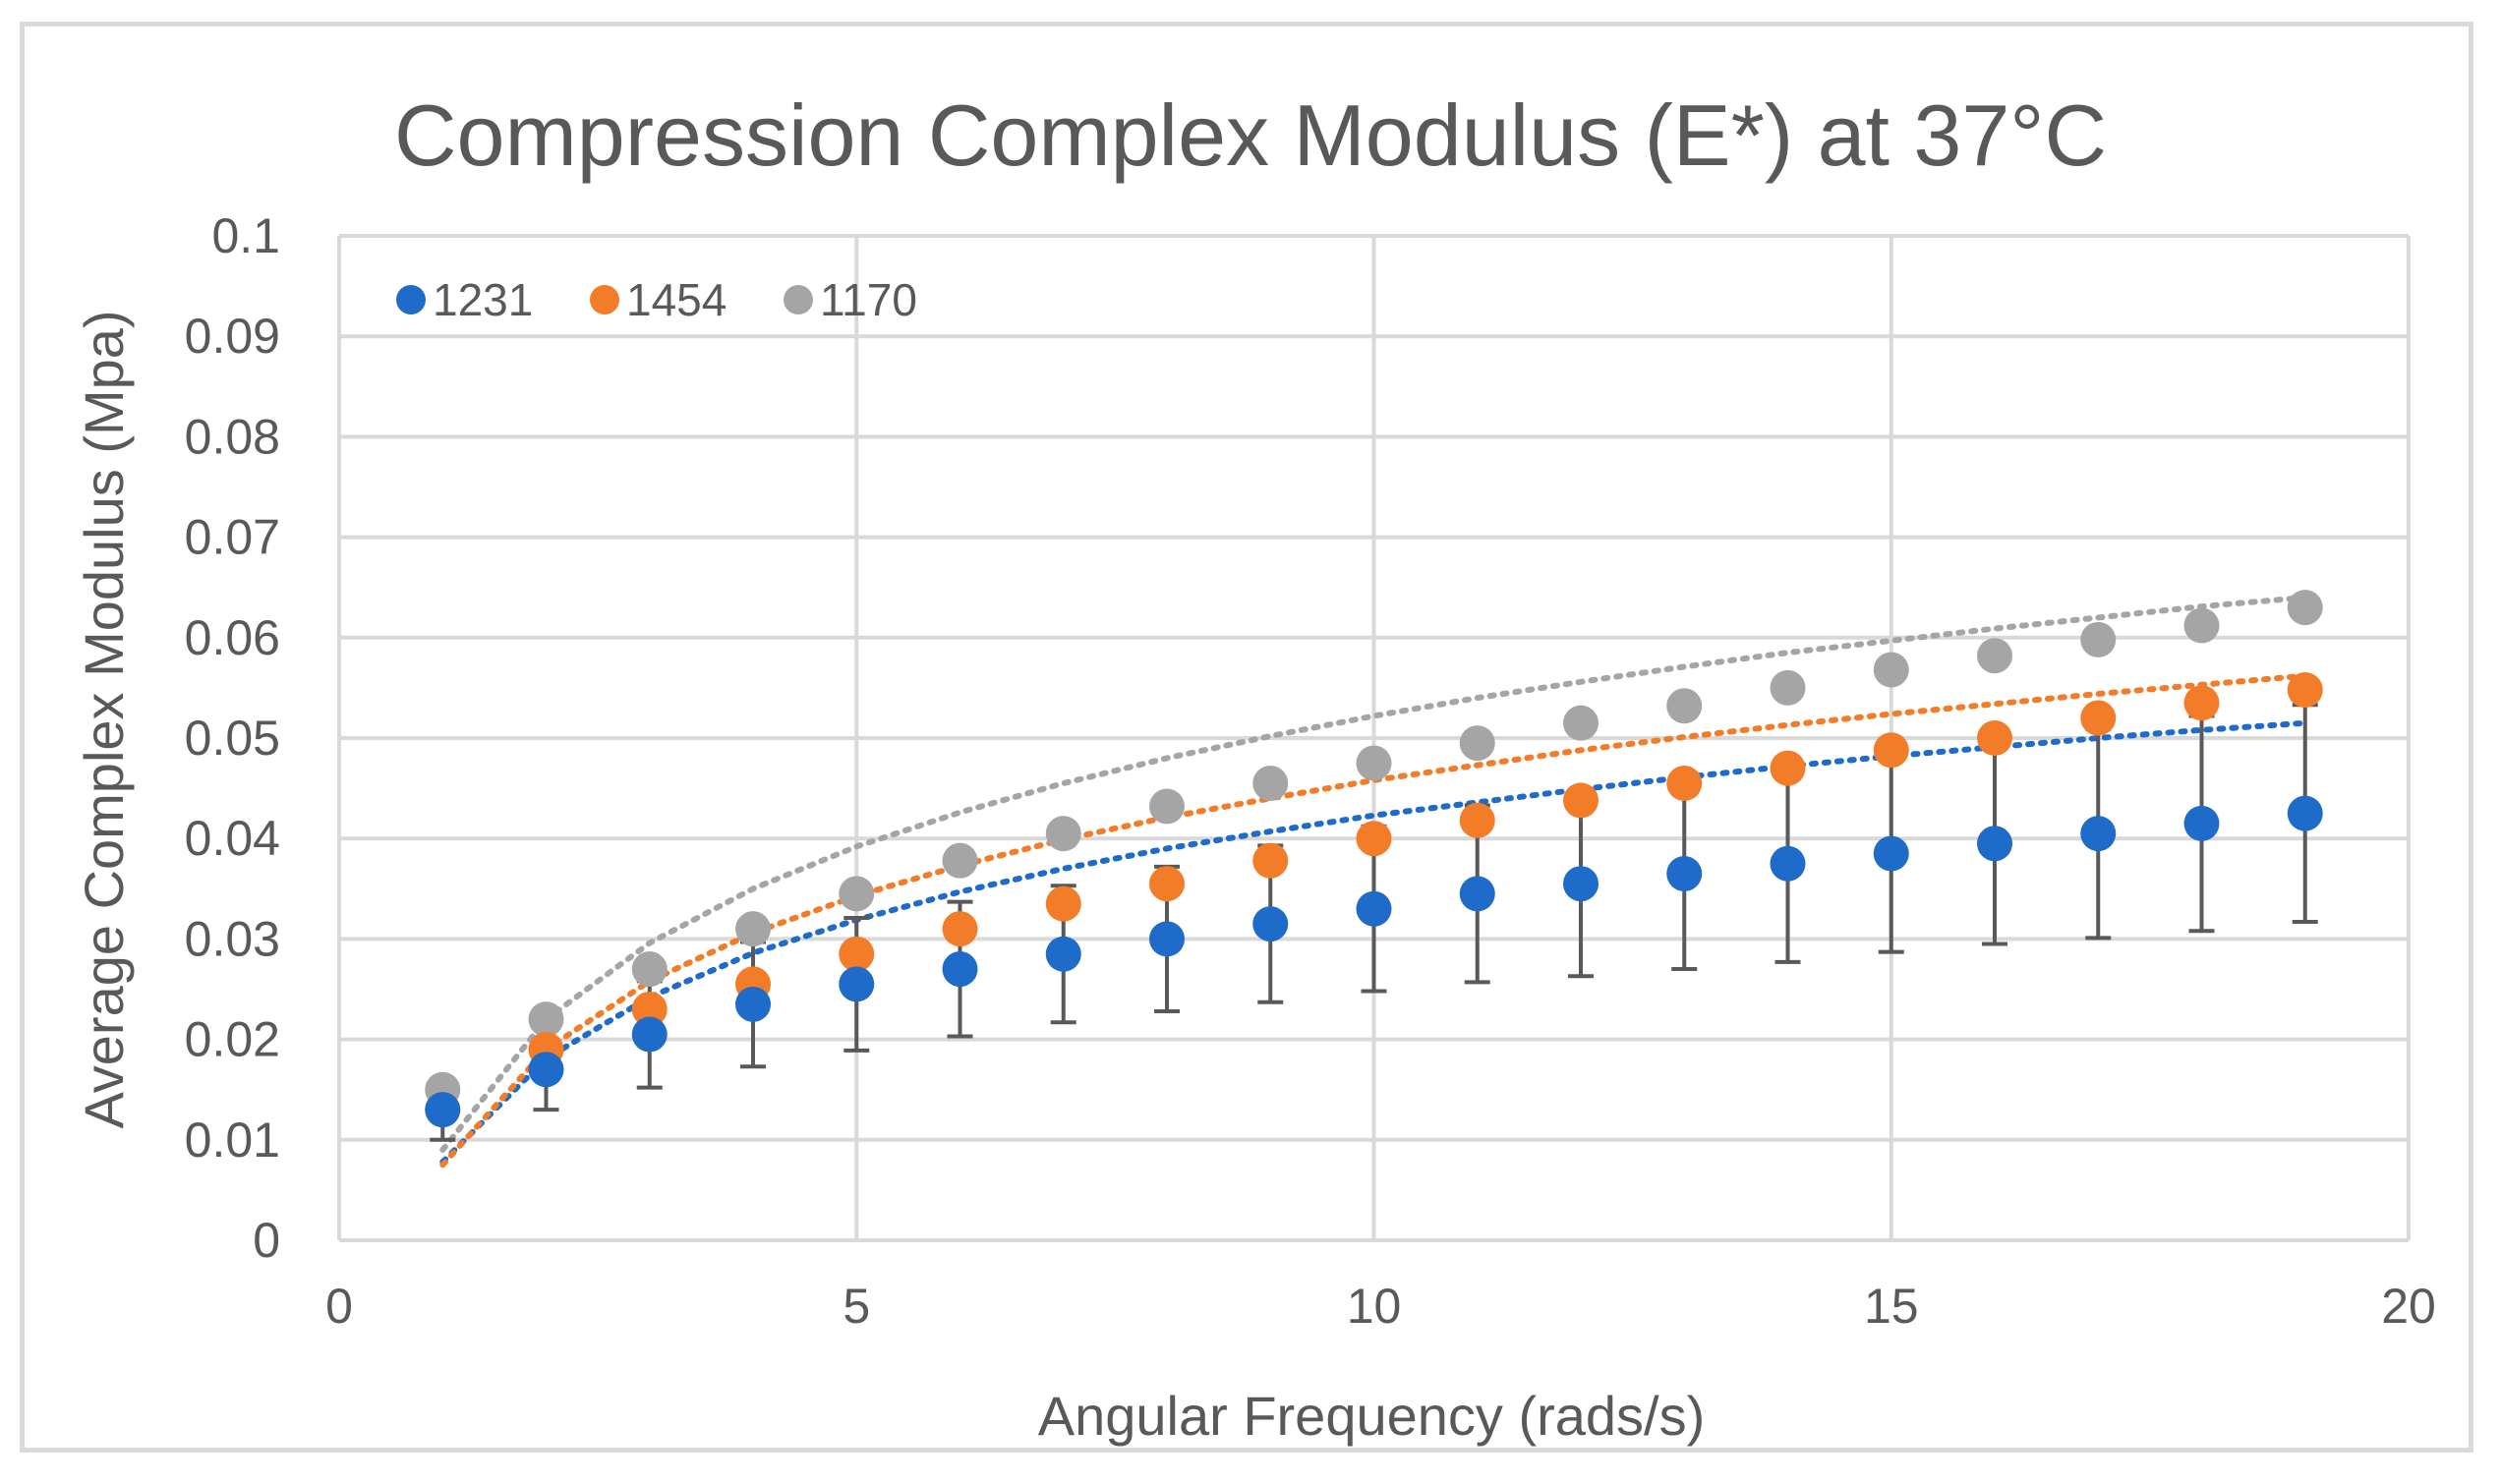 This screenshot has height=1484, width=2500. I want to click on chart-title: Compression Complex Modulus (E*) at 37°C, so click(1251, 135).